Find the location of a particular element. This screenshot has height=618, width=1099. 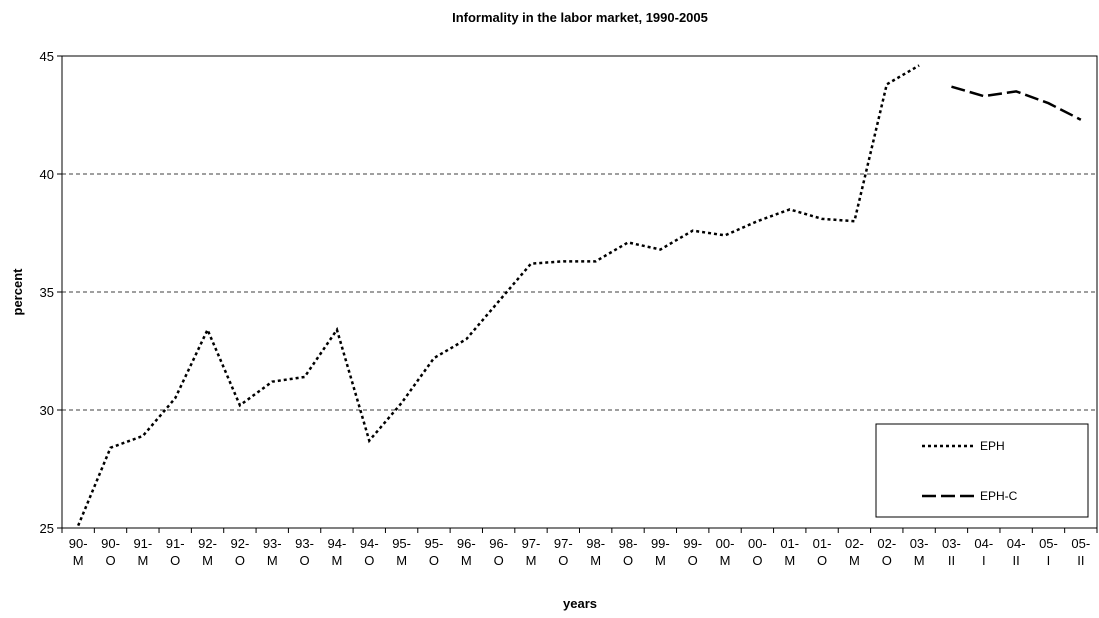

y-tick-label: 30 is located at coordinates (47, 410).